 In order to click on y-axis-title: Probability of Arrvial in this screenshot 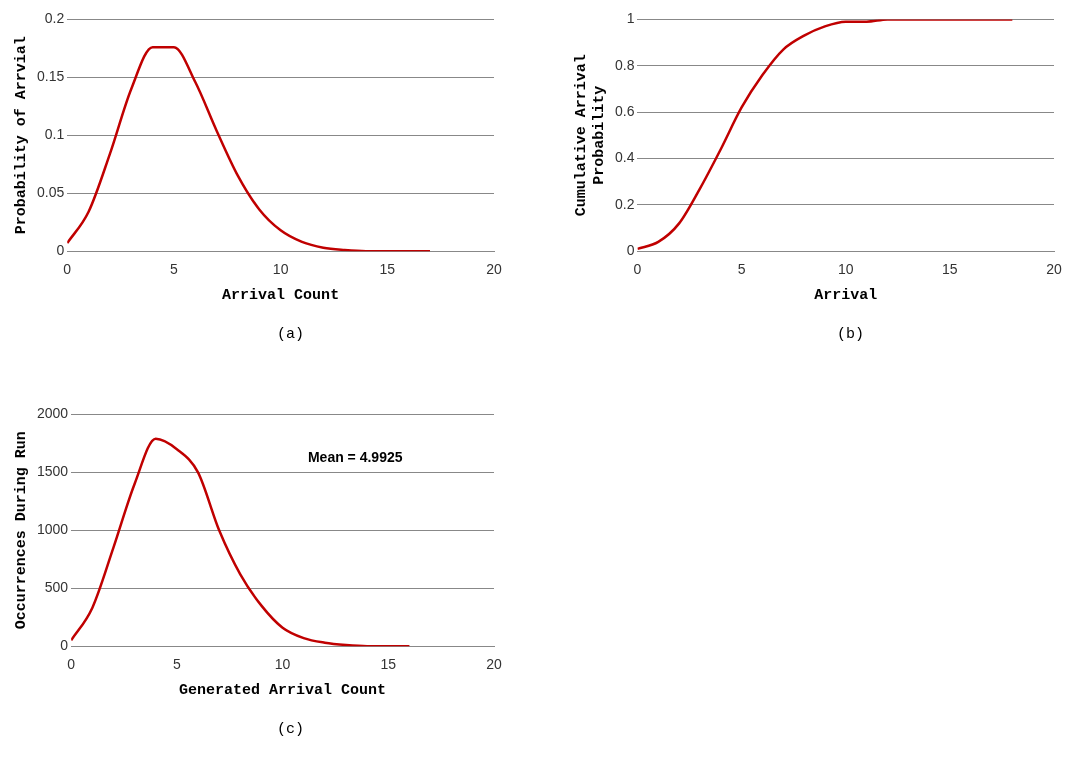, I will do `click(21, 135)`.